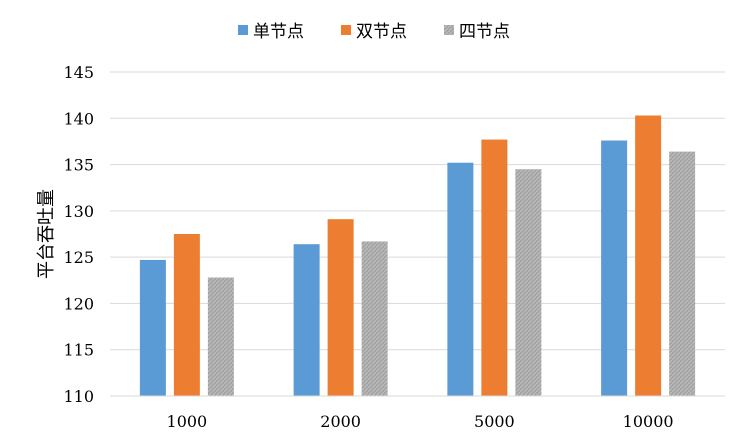  What do you see at coordinates (78, 234) in the screenshot?
I see `y-axis-ticks: 110 115 120 125 130 135 140 145` at bounding box center [78, 234].